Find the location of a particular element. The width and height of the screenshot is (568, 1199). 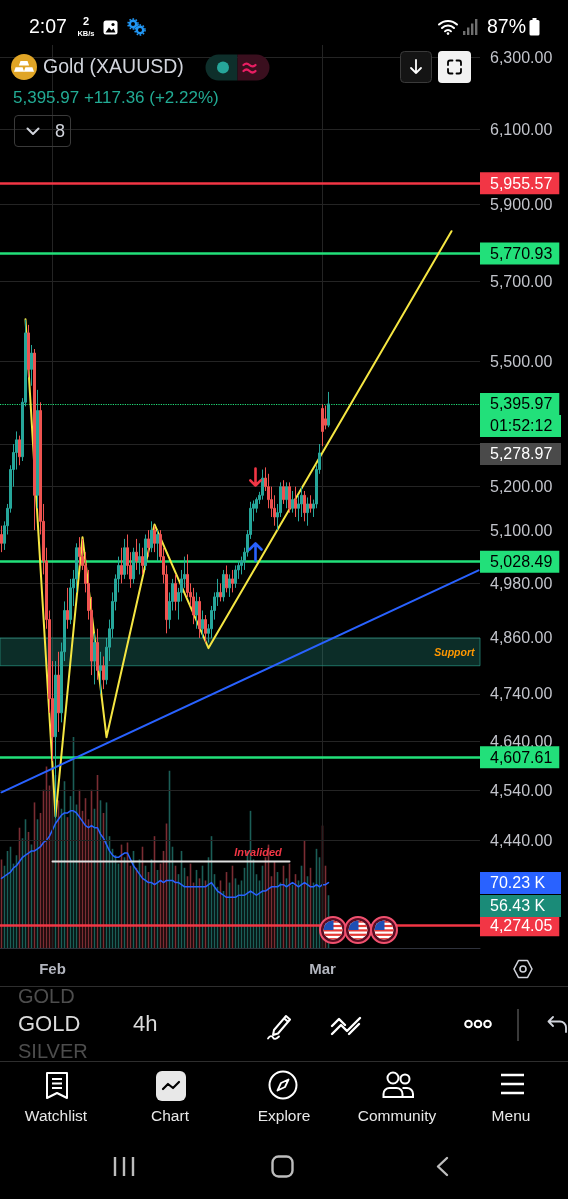

y-tick-label: 5,100.00 is located at coordinates (521, 530).